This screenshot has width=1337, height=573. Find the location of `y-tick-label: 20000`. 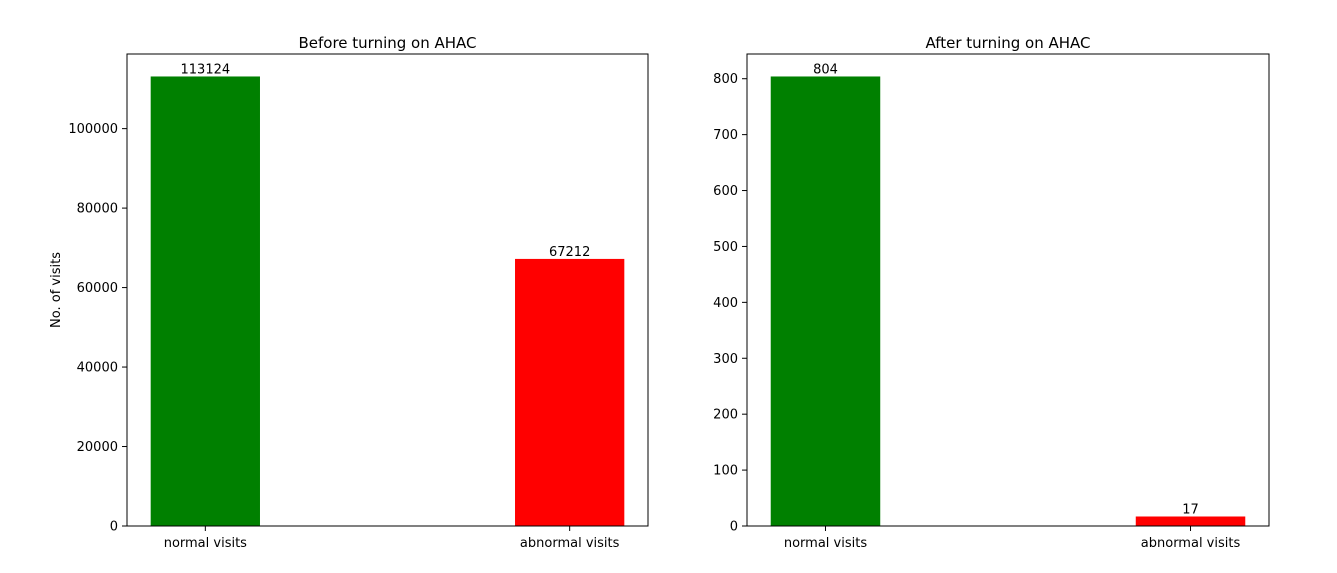

y-tick-label: 20000 is located at coordinates (97, 447).